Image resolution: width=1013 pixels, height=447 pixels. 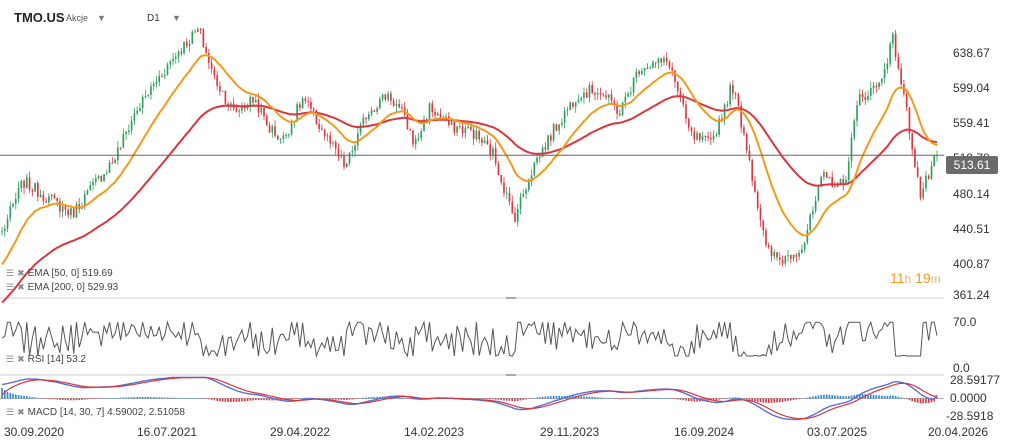 I want to click on ema50-settings-icon: ☰, so click(x=10, y=273).